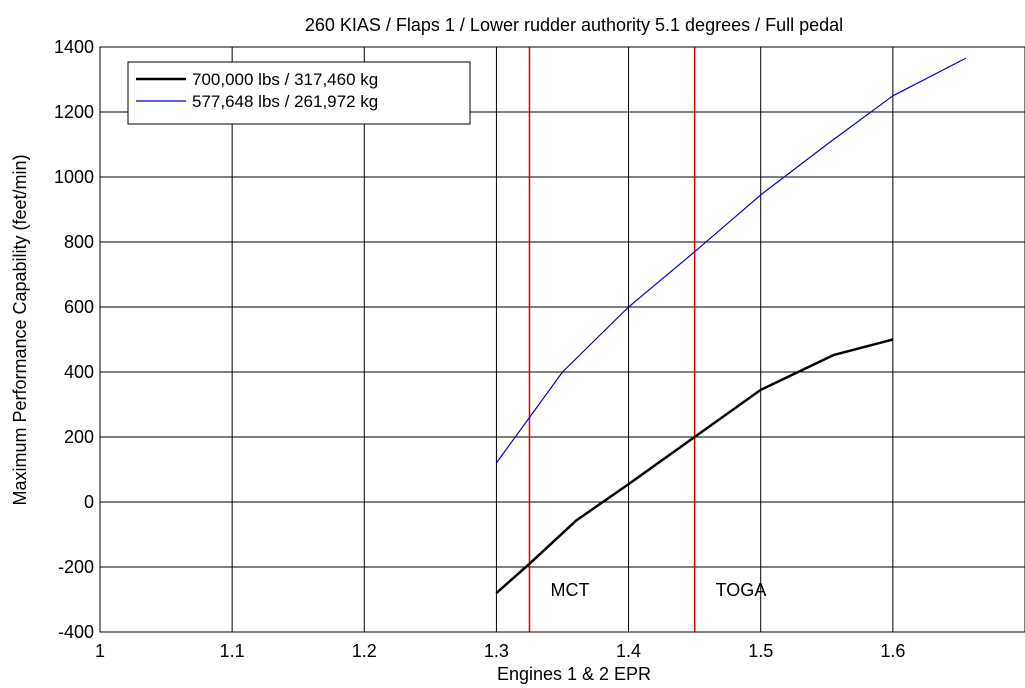 This screenshot has height=688, width=1025. What do you see at coordinates (74, 112) in the screenshot?
I see `y-tick-label: 1200` at bounding box center [74, 112].